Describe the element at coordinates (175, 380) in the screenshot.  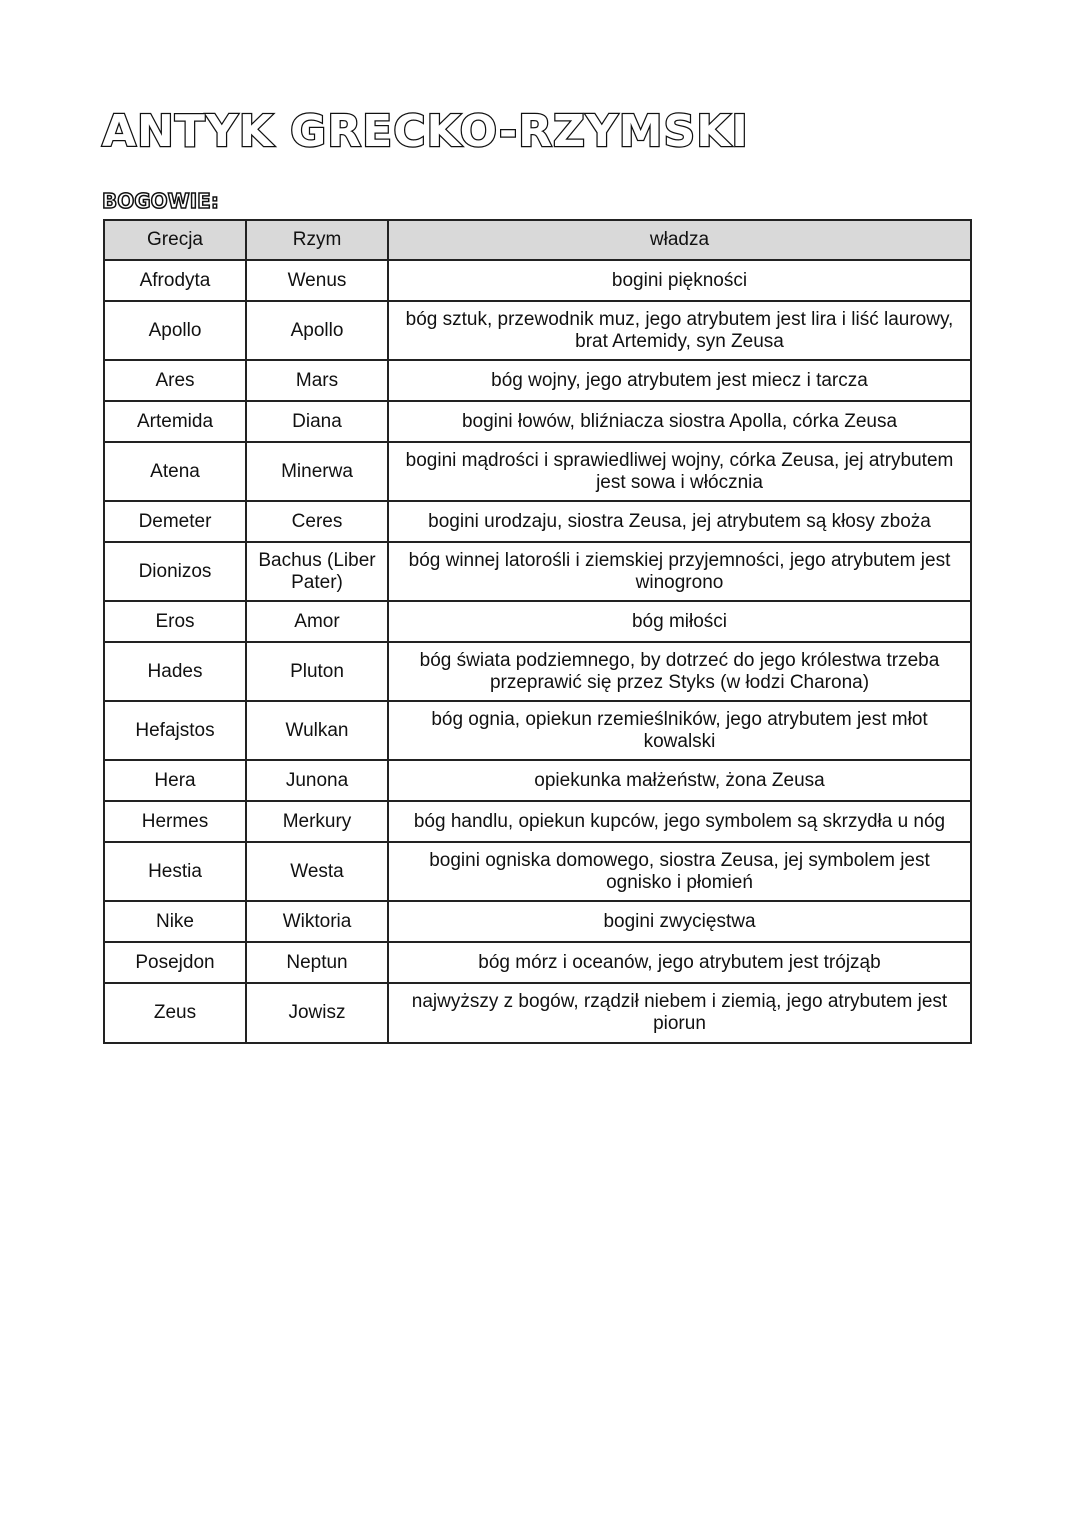
I see `greek-name-cell: Ares` at that location.